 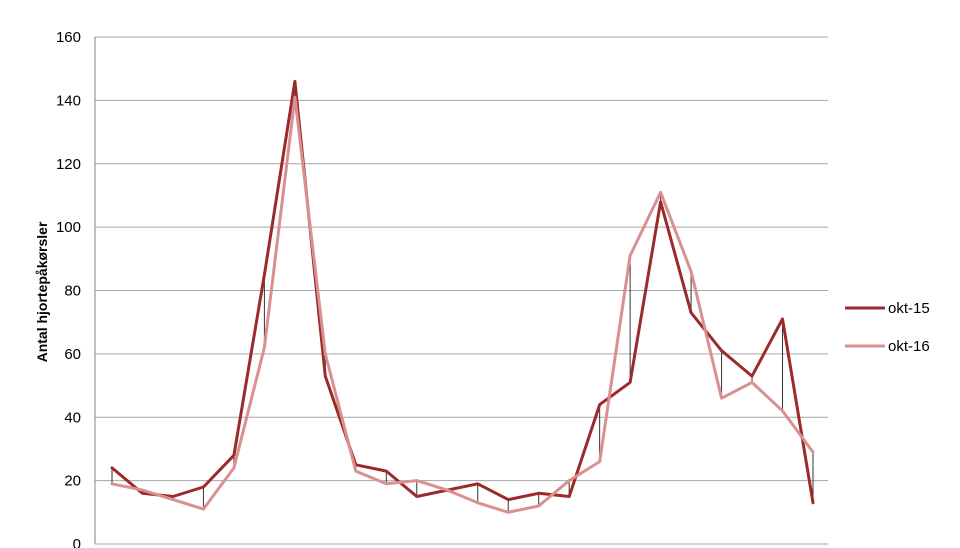 I want to click on y-tick-label: 20, so click(x=72, y=481).